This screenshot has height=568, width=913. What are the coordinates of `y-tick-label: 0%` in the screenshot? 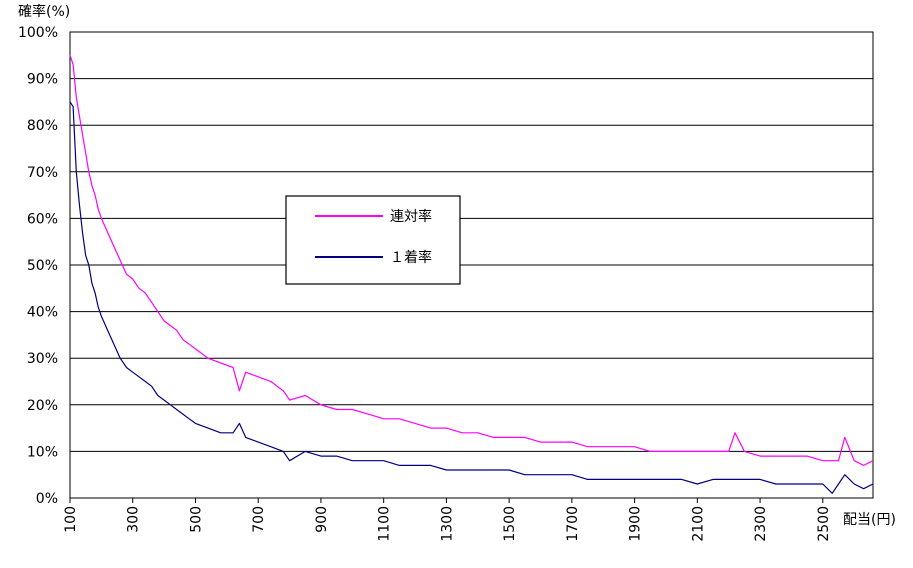 It's located at (47, 499).